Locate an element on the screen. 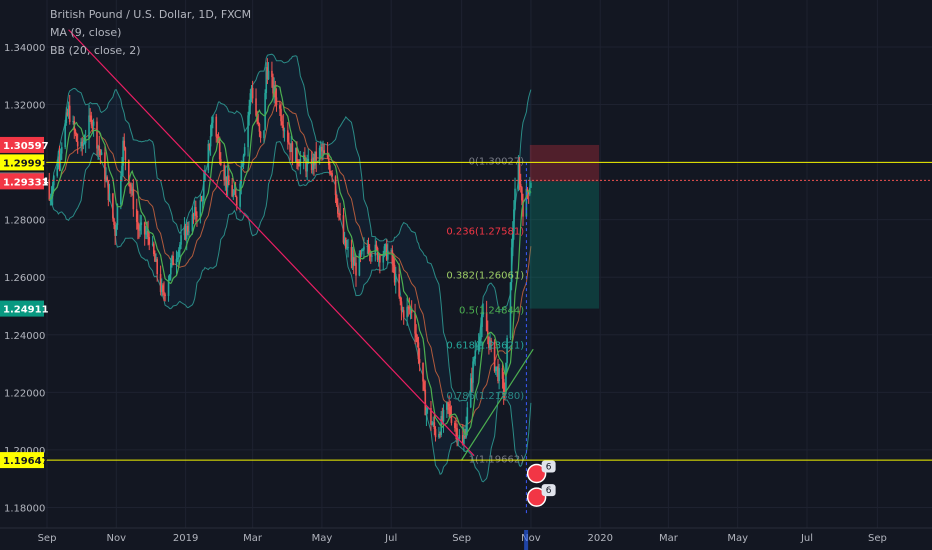  event-count-text: 6 is located at coordinates (549, 468).